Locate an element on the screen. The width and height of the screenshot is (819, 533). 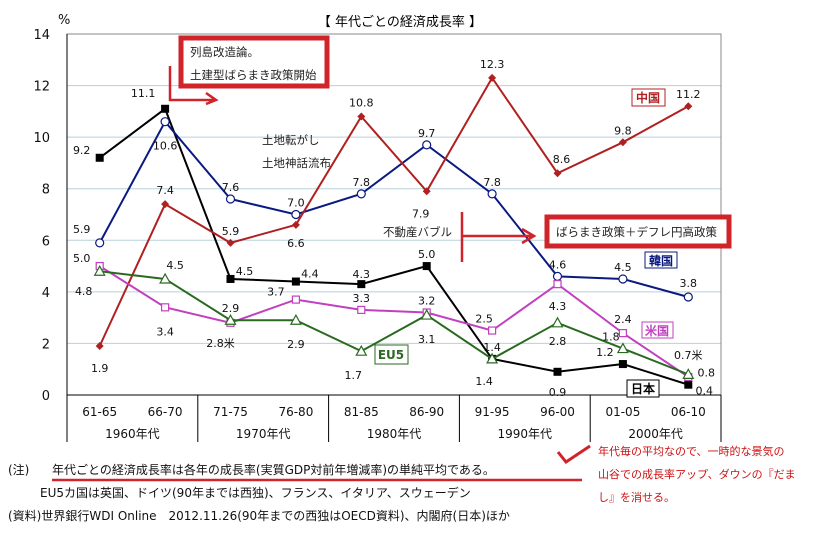
legend-us: 米国 is located at coordinates (657, 330).